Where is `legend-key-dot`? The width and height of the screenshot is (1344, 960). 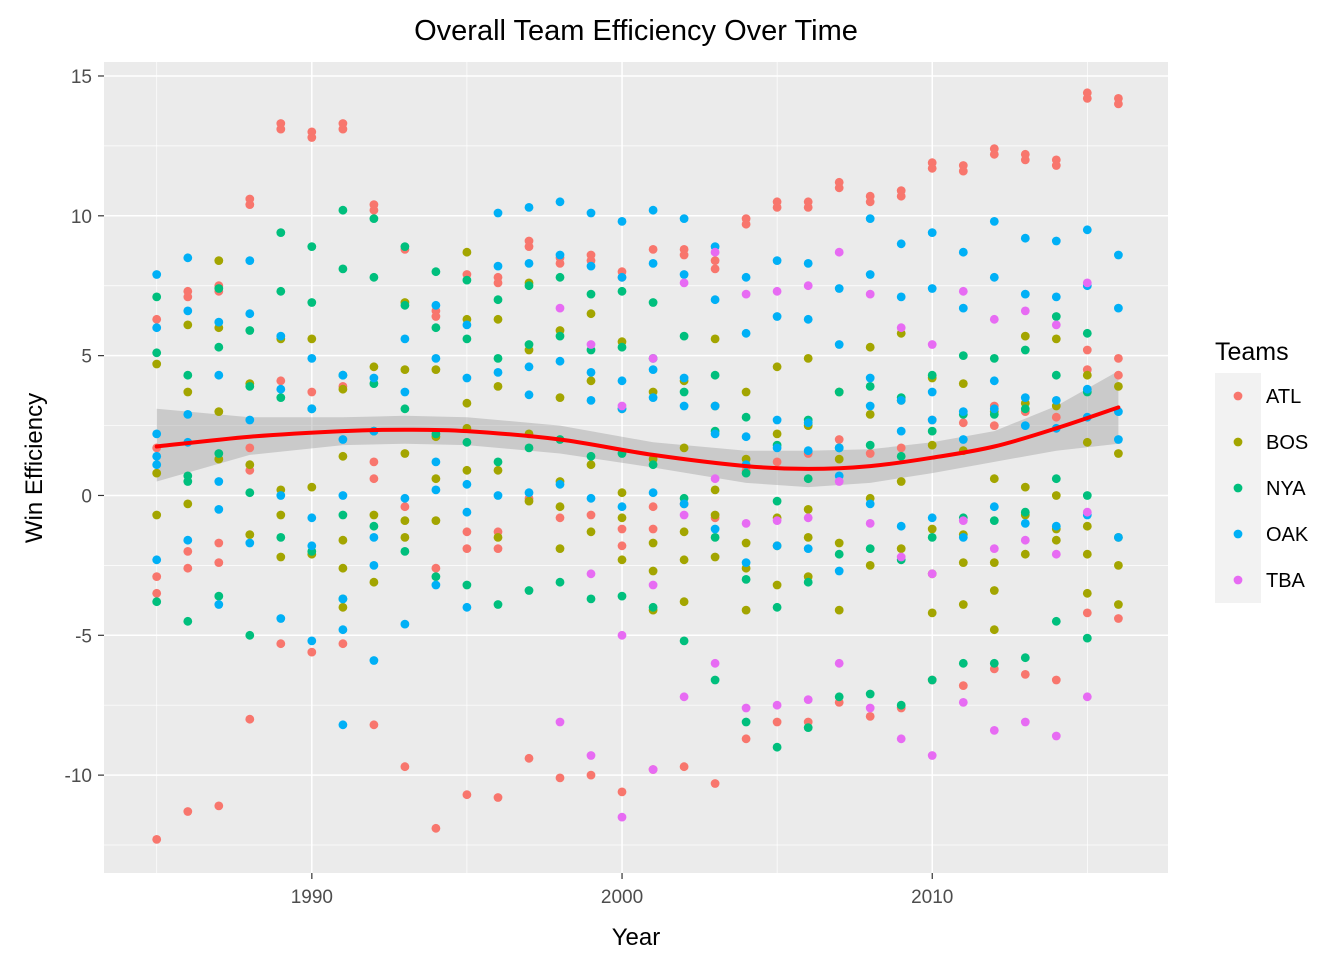 legend-key-dot is located at coordinates (1238, 442).